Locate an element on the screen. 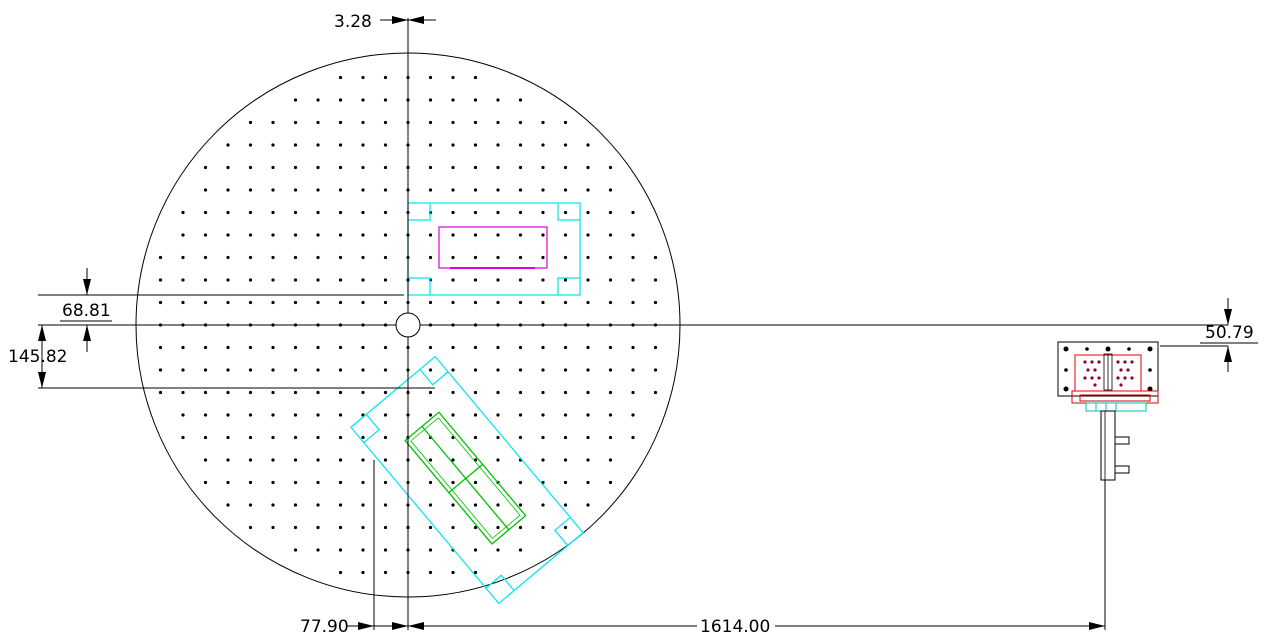 The image size is (1264, 636). dim-left-lower-label: 145.82 is located at coordinates (37, 357).